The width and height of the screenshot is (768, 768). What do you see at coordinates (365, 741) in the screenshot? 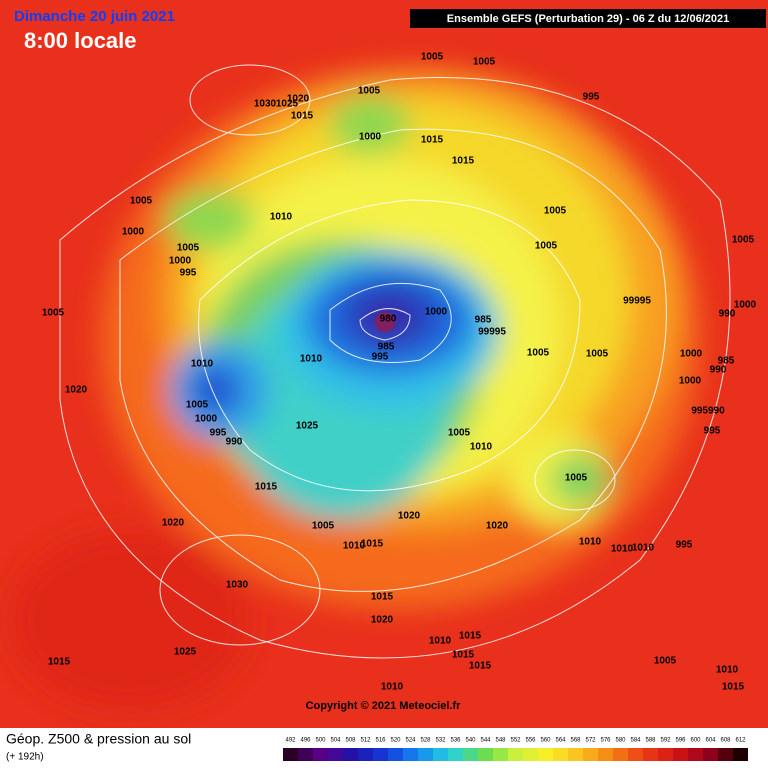
I see `colorbar-tick: 512` at bounding box center [365, 741].